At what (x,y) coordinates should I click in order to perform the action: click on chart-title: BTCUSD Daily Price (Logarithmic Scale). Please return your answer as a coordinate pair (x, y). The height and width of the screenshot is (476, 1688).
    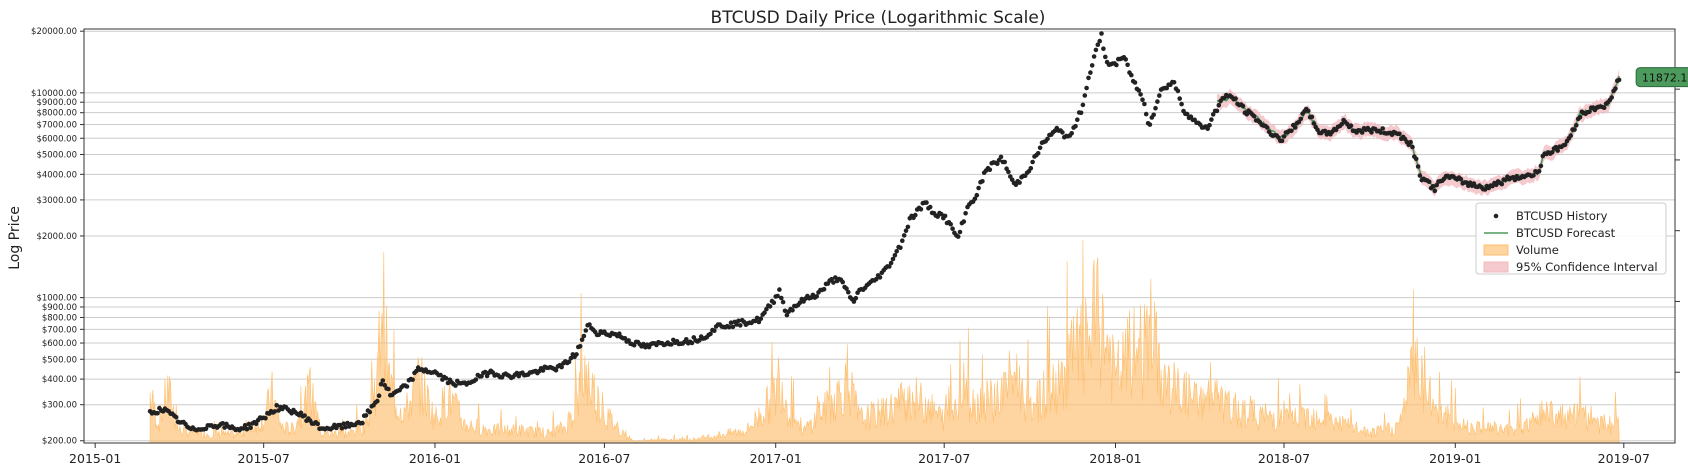
    Looking at the image, I should click on (878, 18).